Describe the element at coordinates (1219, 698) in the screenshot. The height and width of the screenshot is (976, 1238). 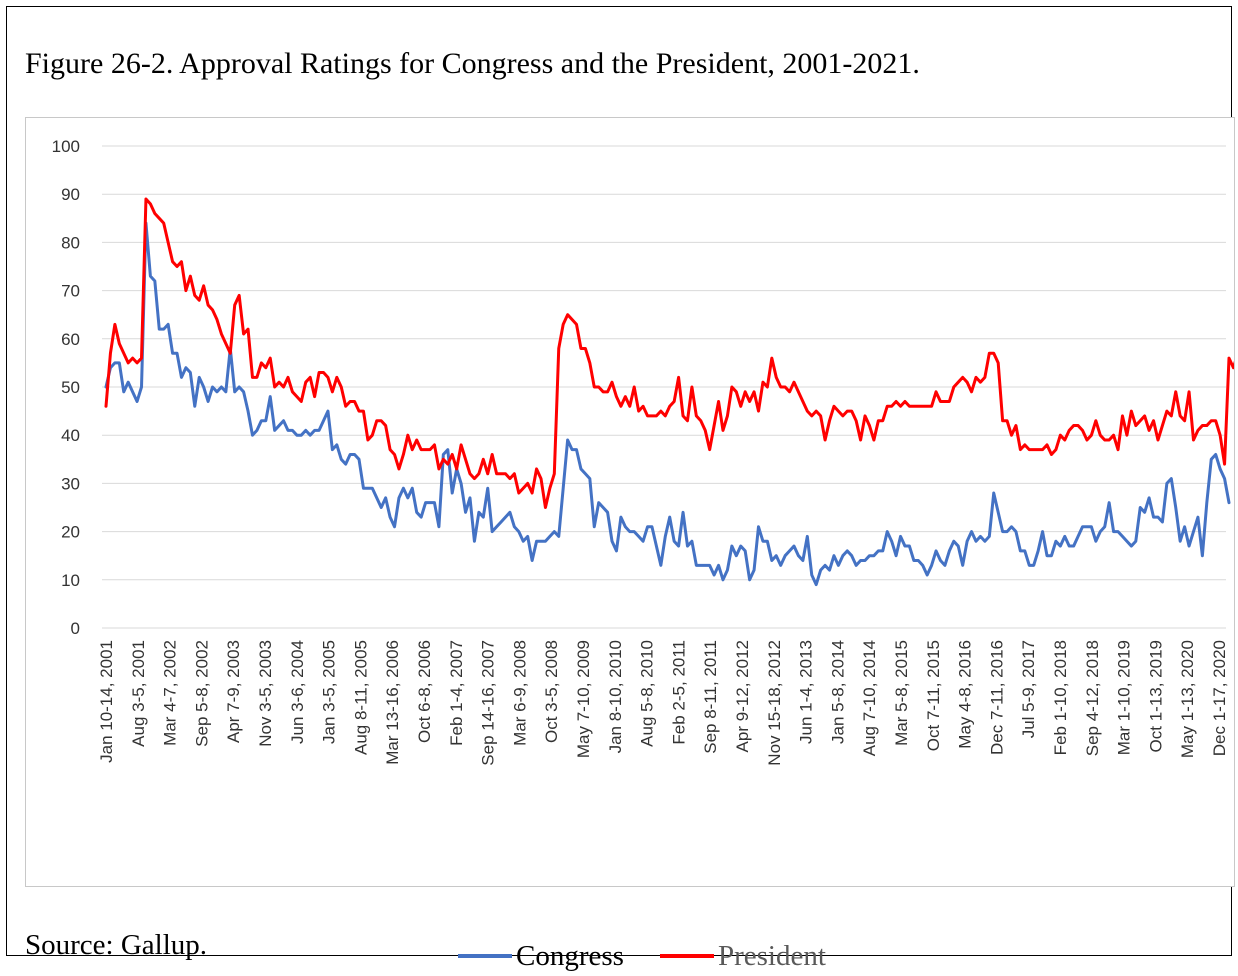
I see `x-tick-label: Dec 1-17, 2020` at that location.